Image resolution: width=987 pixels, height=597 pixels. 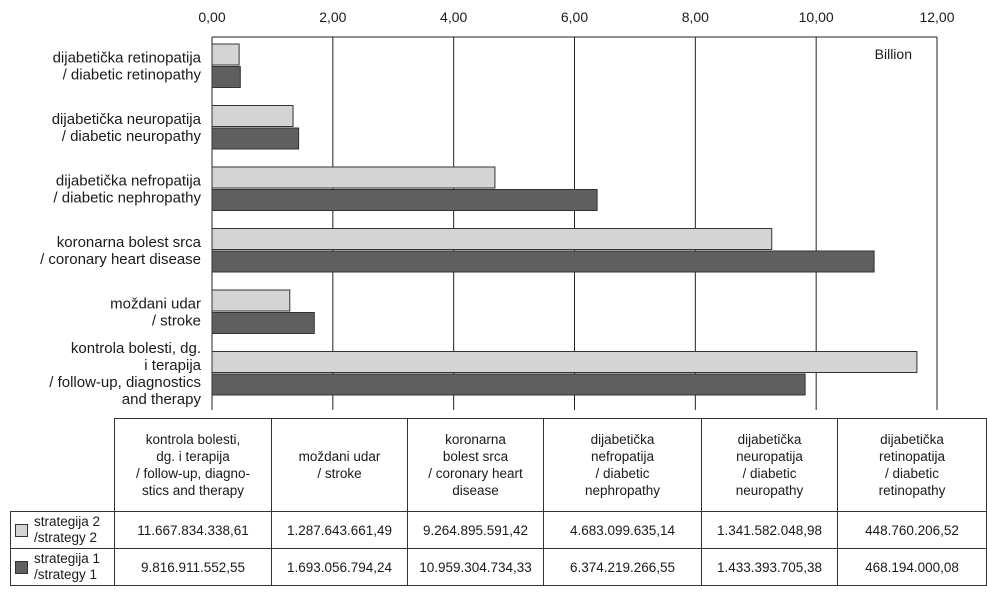 I want to click on x-tick-label: 4,00, so click(x=453, y=17).